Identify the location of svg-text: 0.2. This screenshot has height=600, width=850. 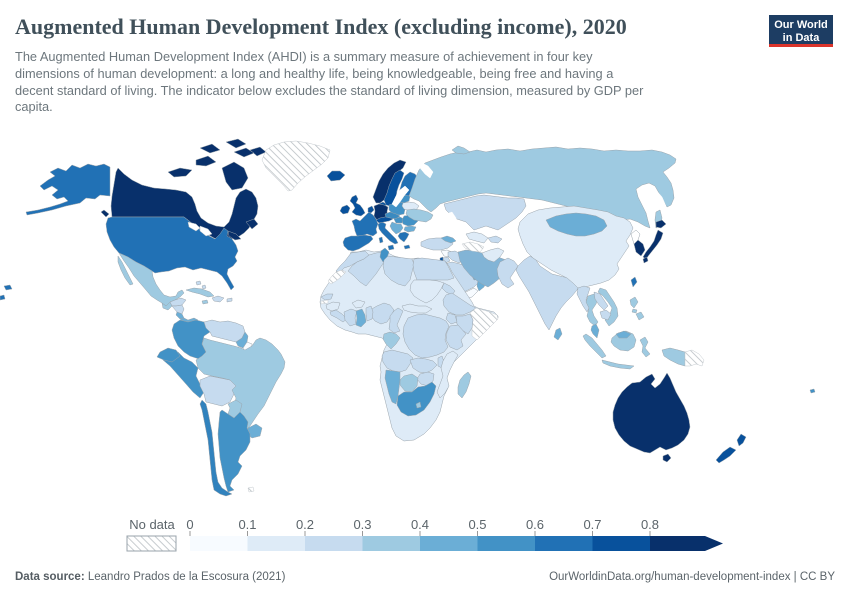
(305, 524).